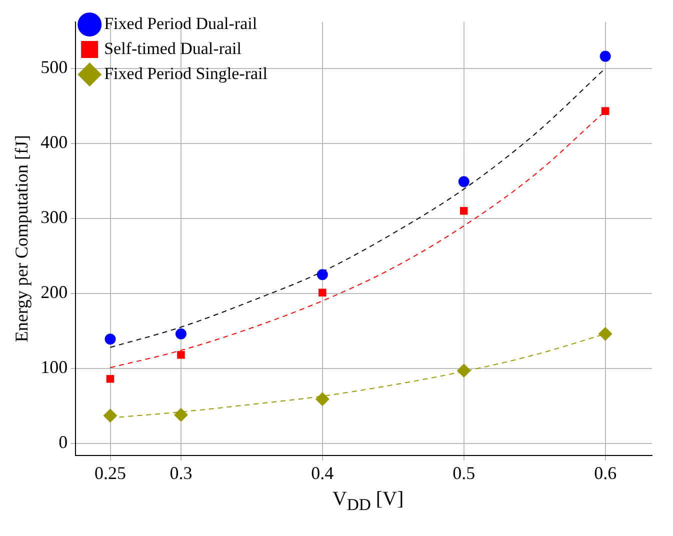 The width and height of the screenshot is (673, 536). Describe the element at coordinates (173, 48) in the screenshot. I see `legend-label: Self-timed Dual-rail` at that location.